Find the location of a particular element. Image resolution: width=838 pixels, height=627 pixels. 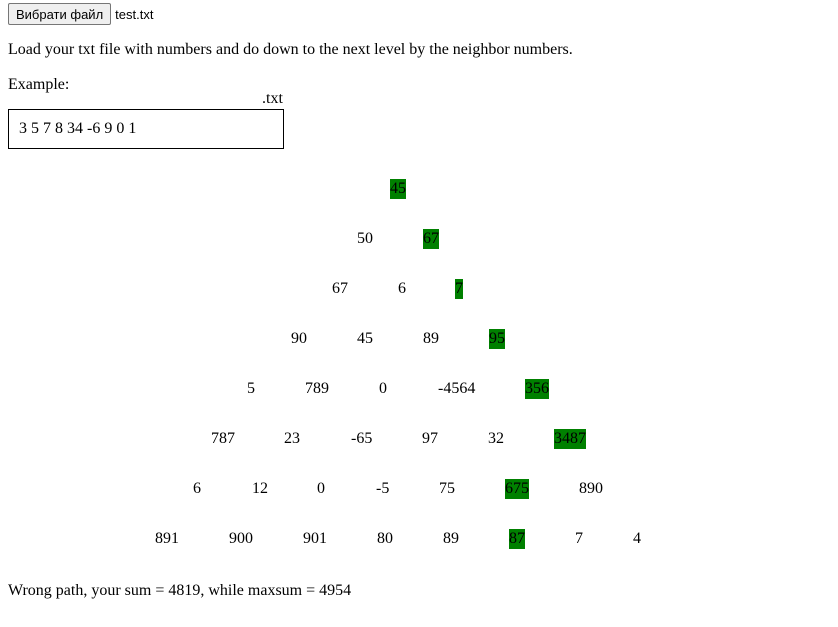

pyramid-number: 75 is located at coordinates (447, 488).